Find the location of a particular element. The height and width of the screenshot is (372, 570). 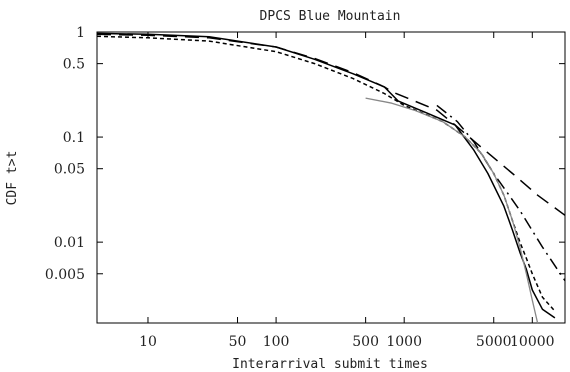

x-tick-label: 1000 is located at coordinates (404, 342).